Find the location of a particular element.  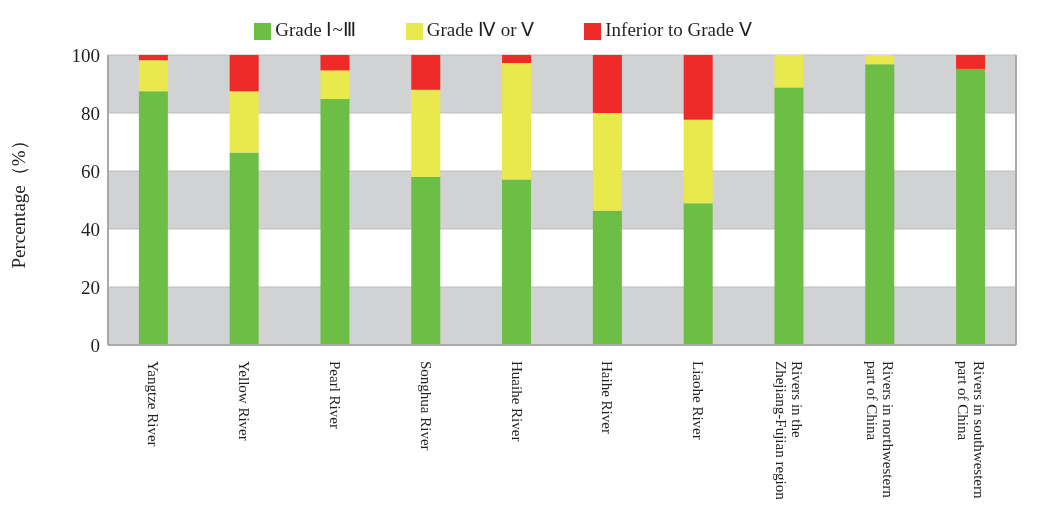

x-tick-label: Rivers in the Zhejiang-Fujian region is located at coordinates (789, 431).